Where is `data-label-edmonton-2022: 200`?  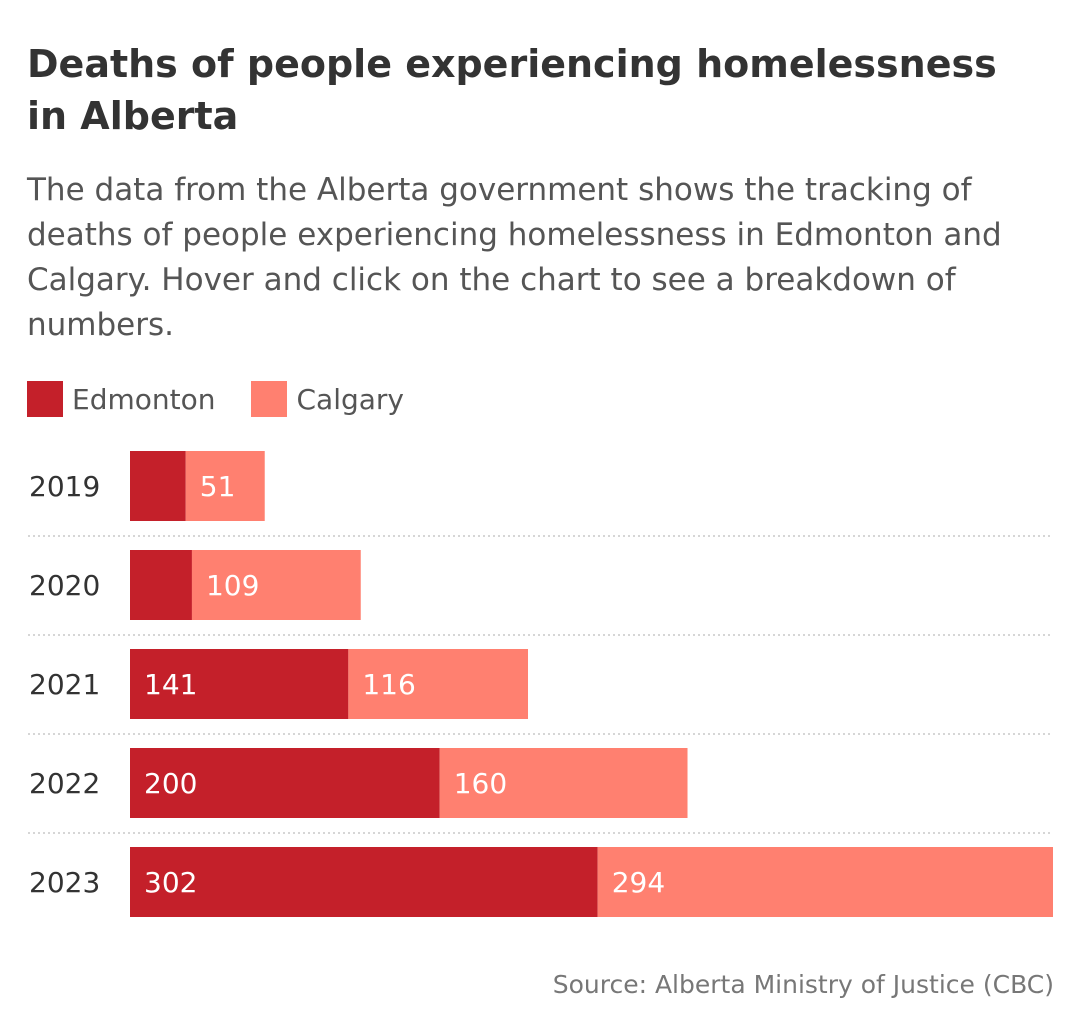
data-label-edmonton-2022: 200 is located at coordinates (170, 783).